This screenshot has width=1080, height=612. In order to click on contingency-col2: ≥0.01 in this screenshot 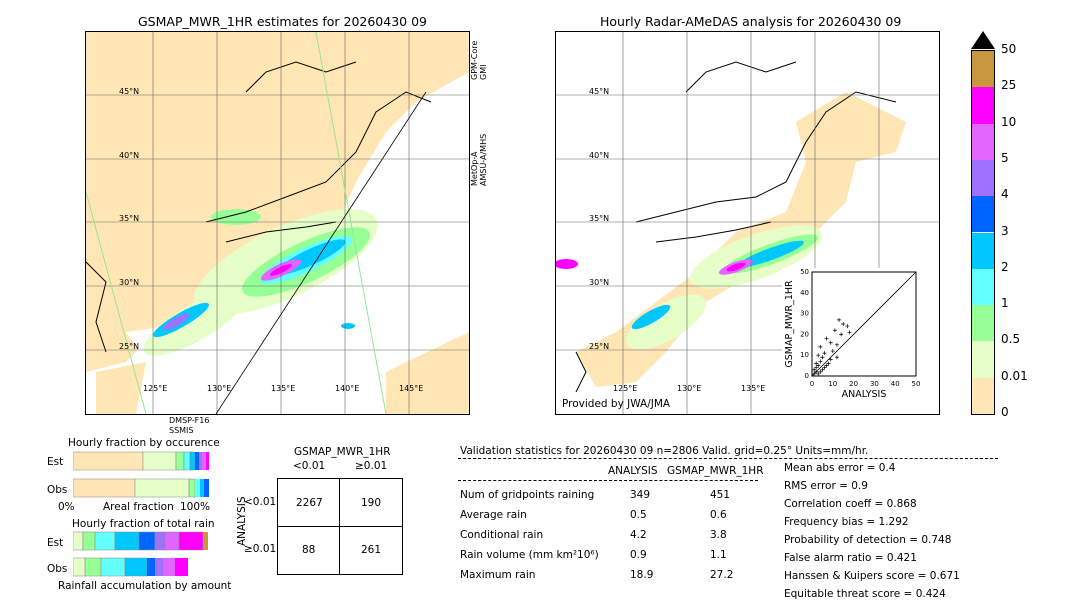, I will do `click(371, 466)`.